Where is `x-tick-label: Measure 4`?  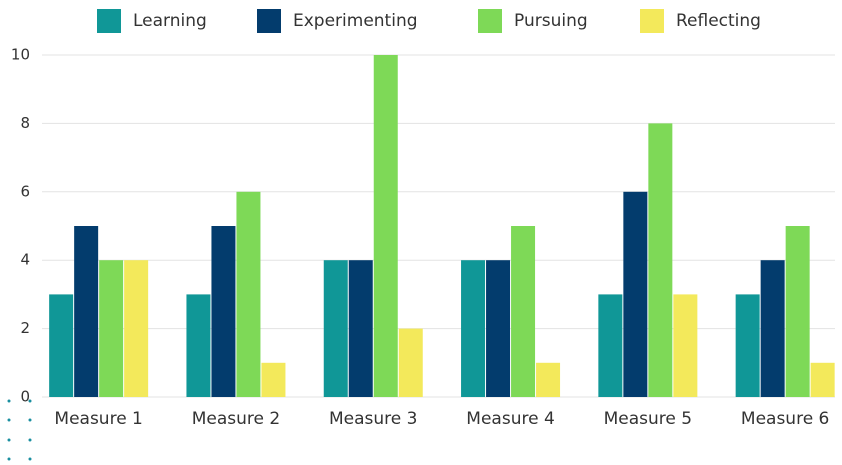 x-tick-label: Measure 4 is located at coordinates (510, 419).